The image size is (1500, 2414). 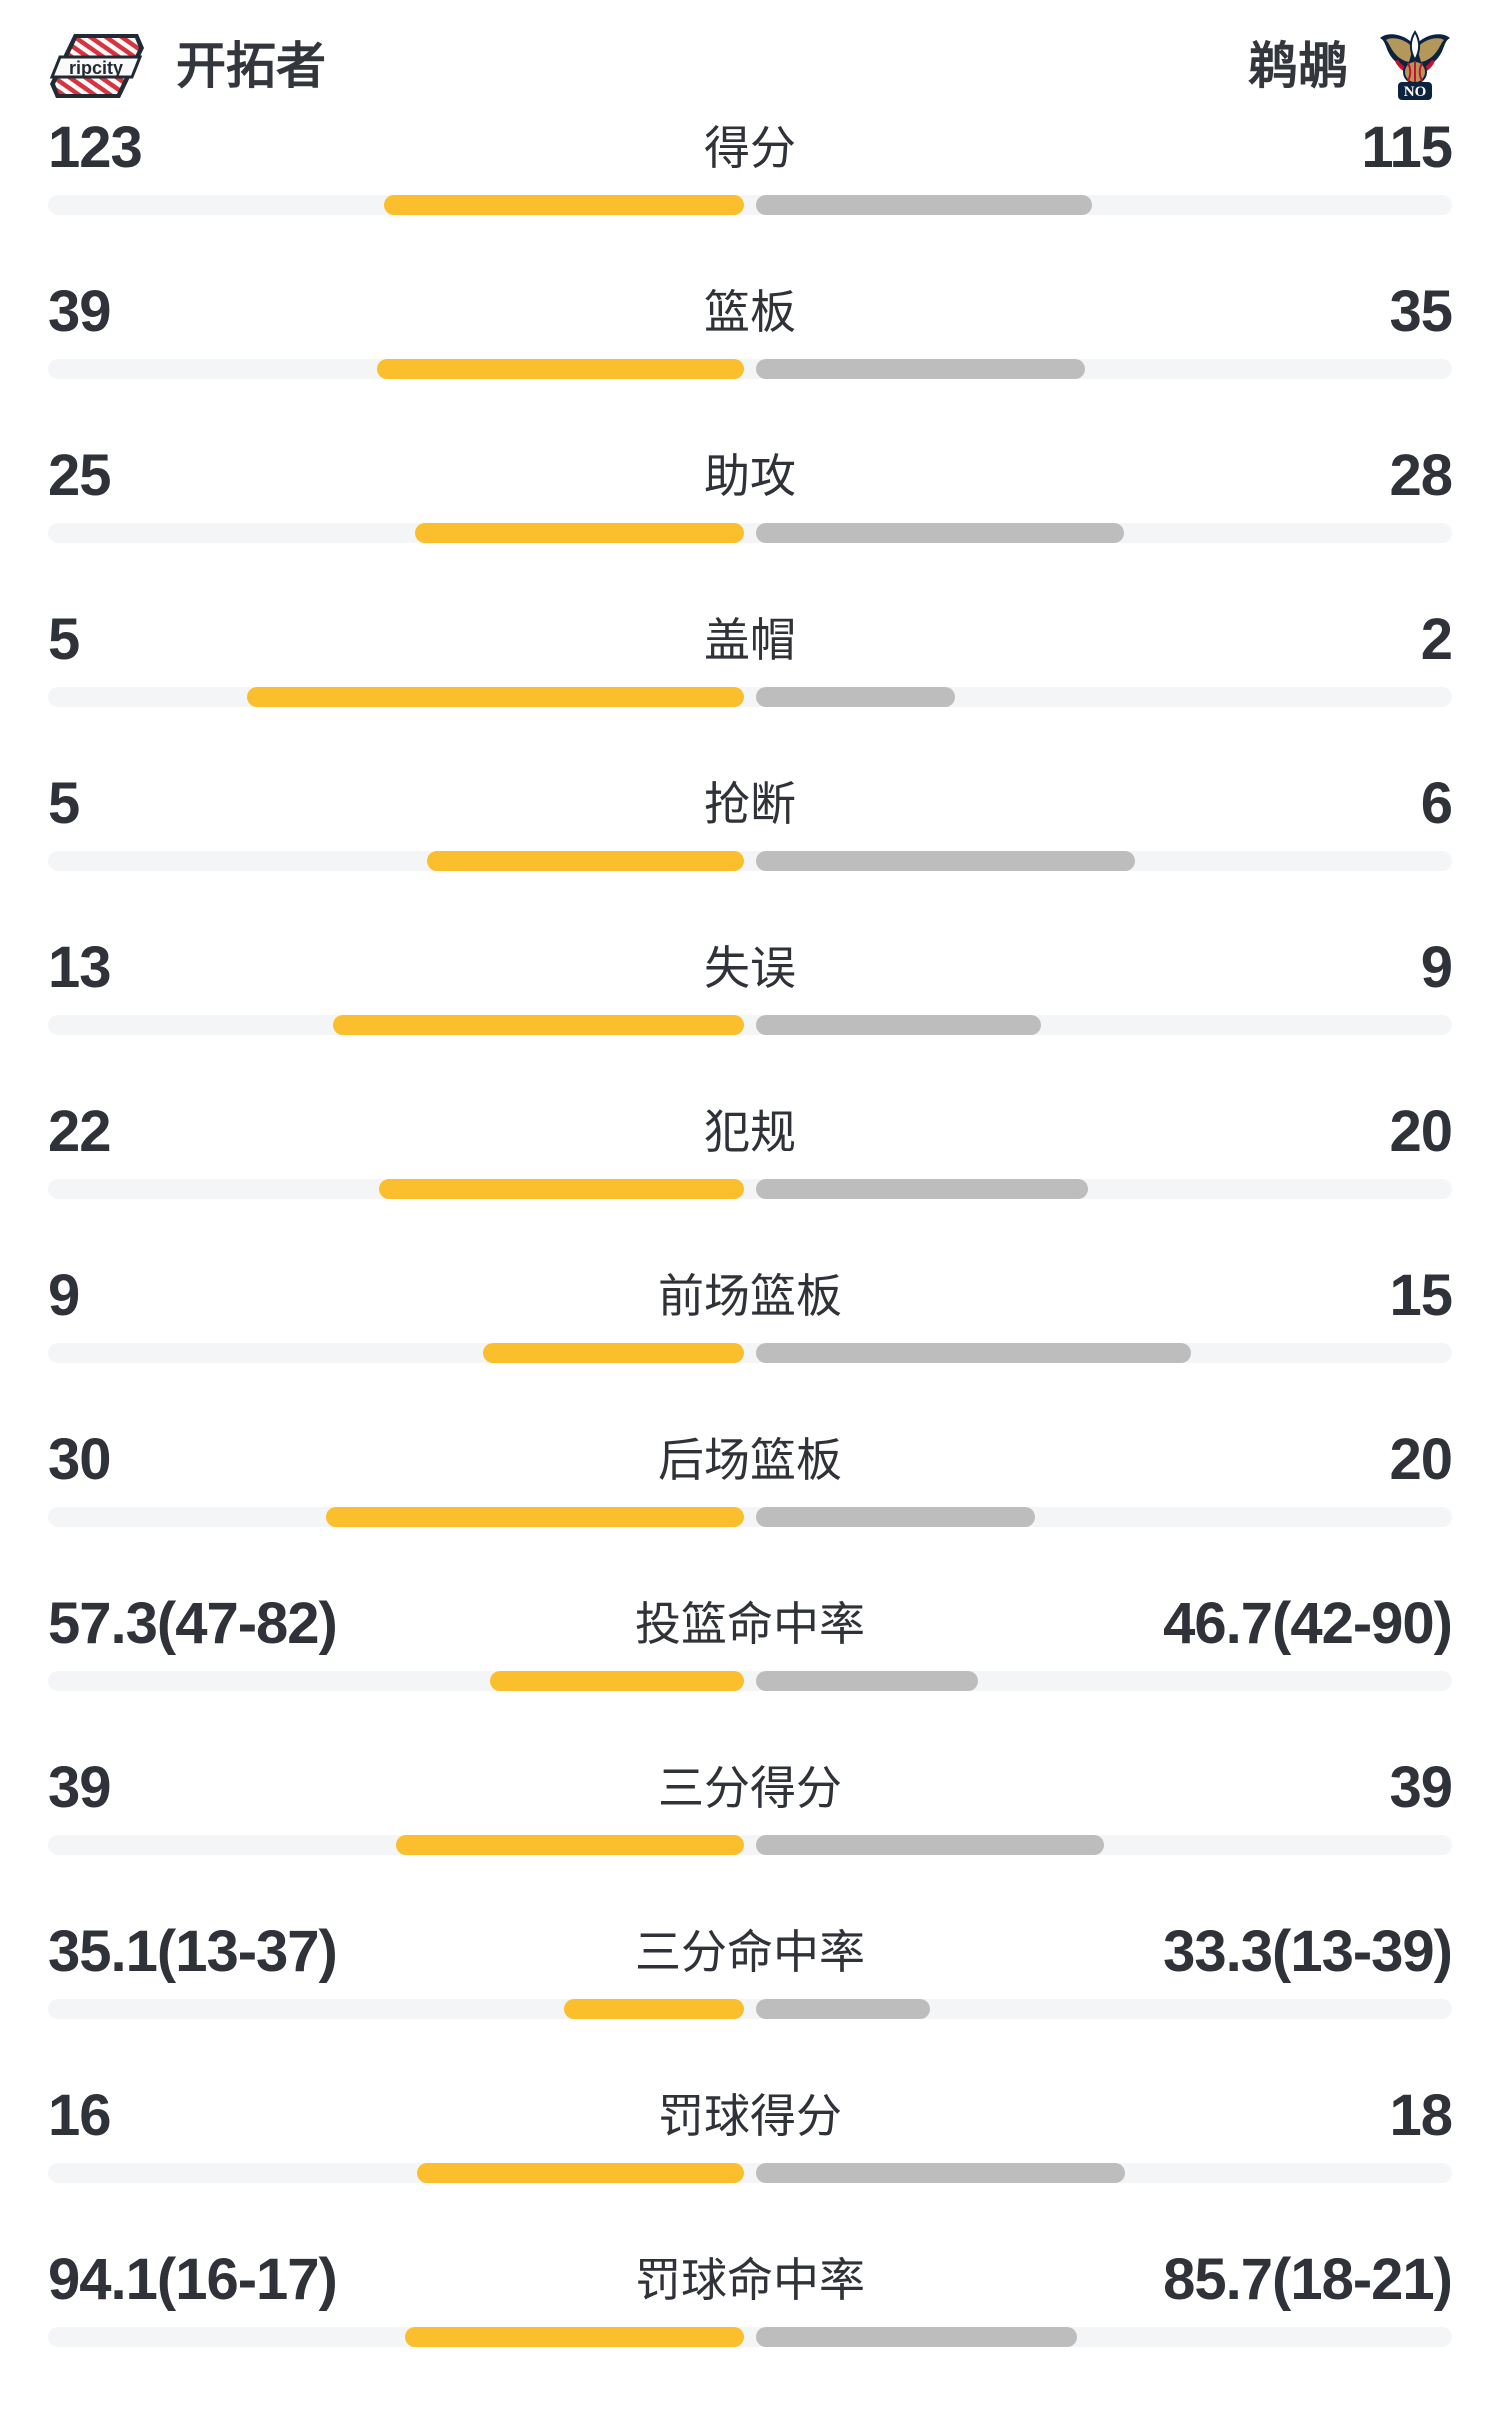 I want to click on team-right-name: 鹈鹕, so click(x=1298, y=66).